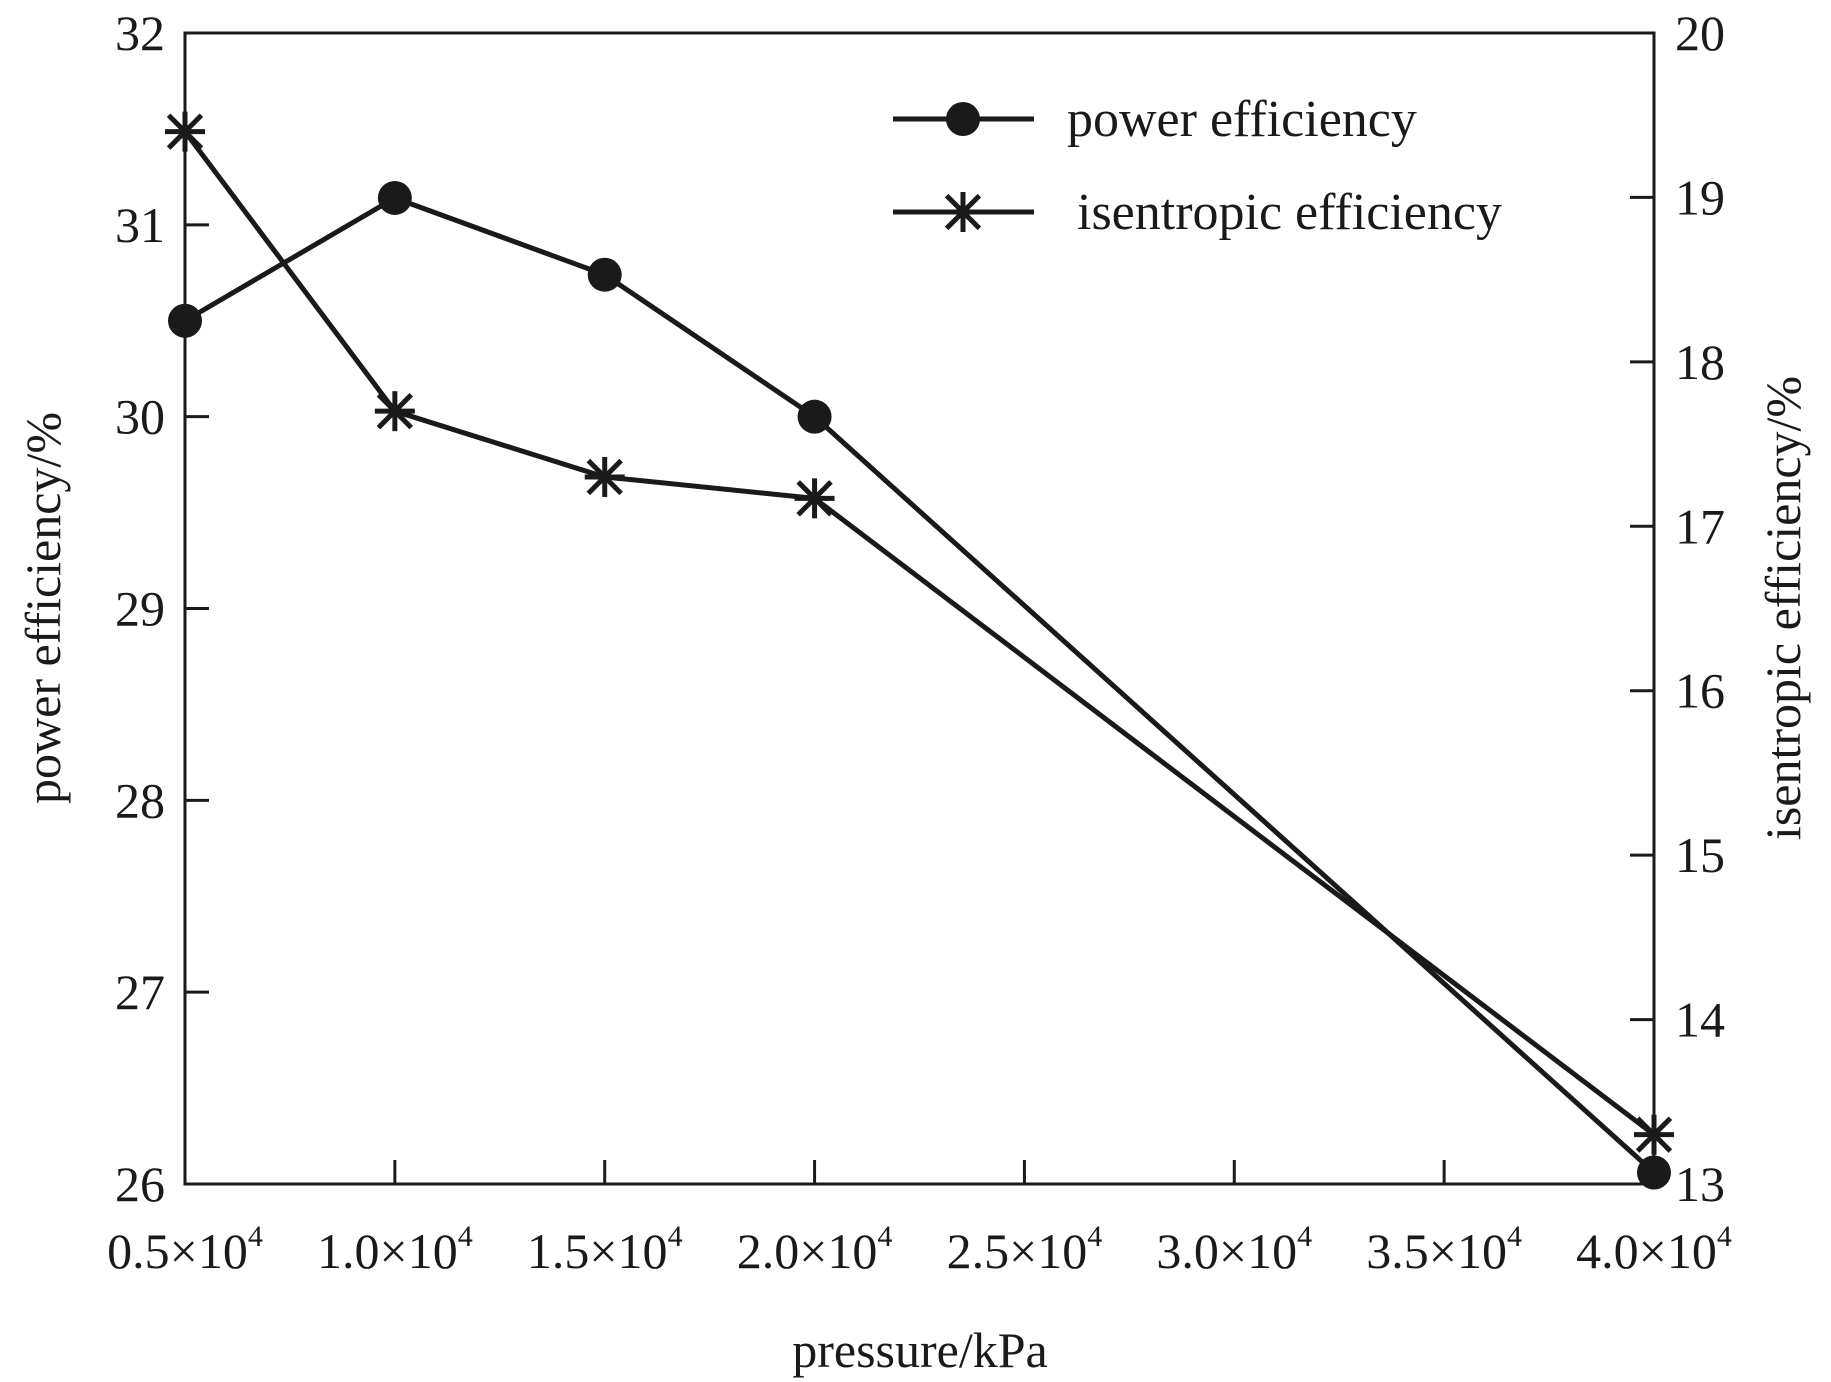 This screenshot has height=1382, width=1831. Describe the element at coordinates (1025, 1249) in the screenshot. I see `x-tick-label: 2.5×10⁴` at that location.